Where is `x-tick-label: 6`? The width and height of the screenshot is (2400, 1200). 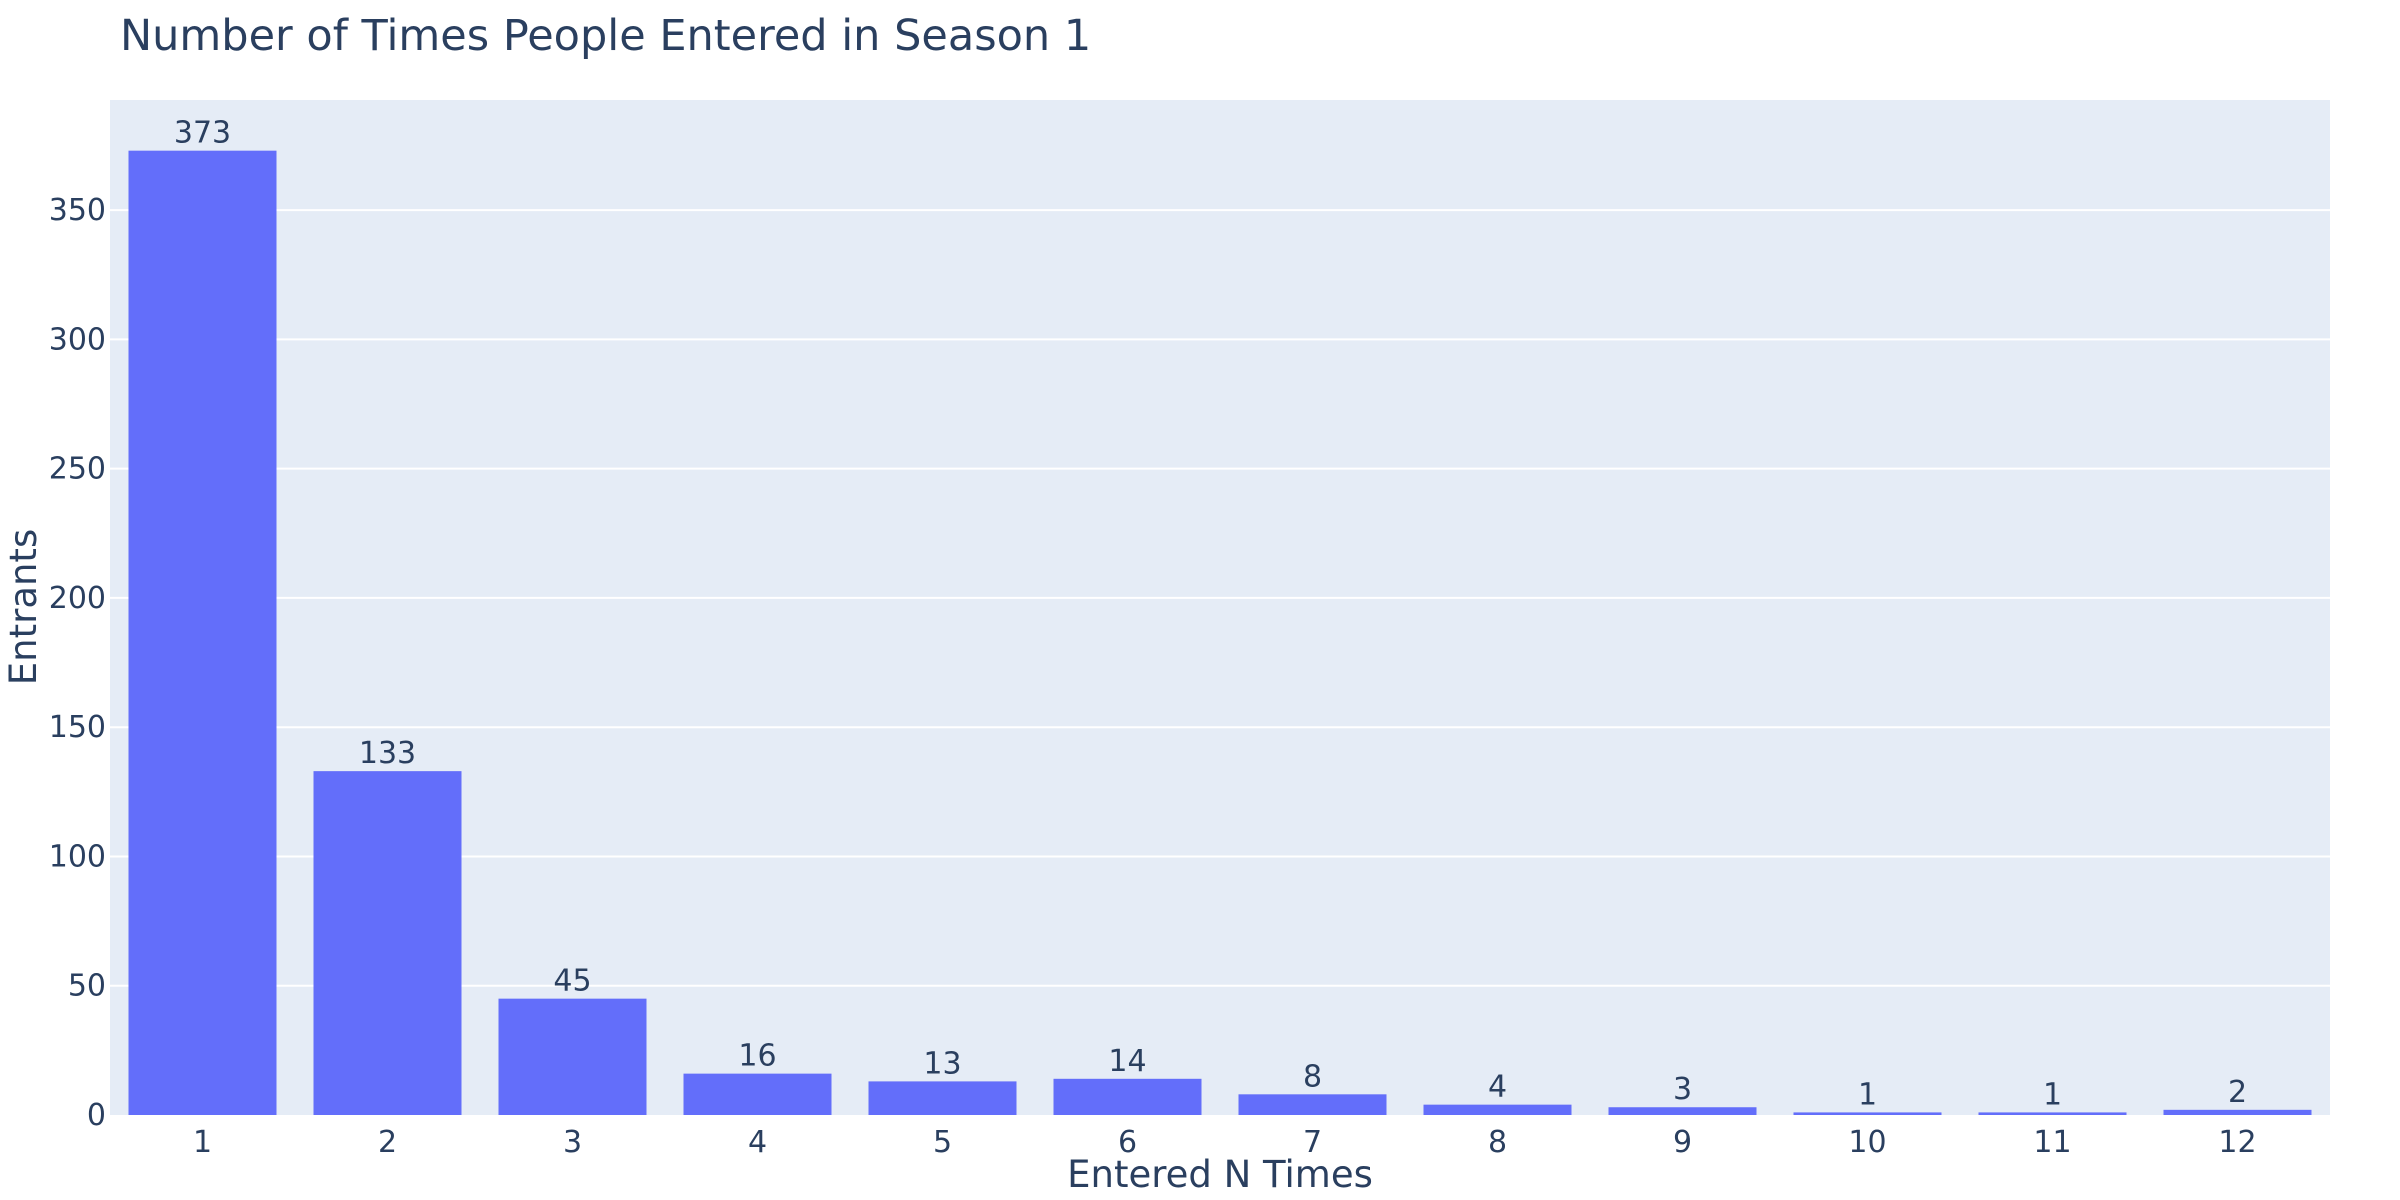 x-tick-label: 6 is located at coordinates (1127, 1142).